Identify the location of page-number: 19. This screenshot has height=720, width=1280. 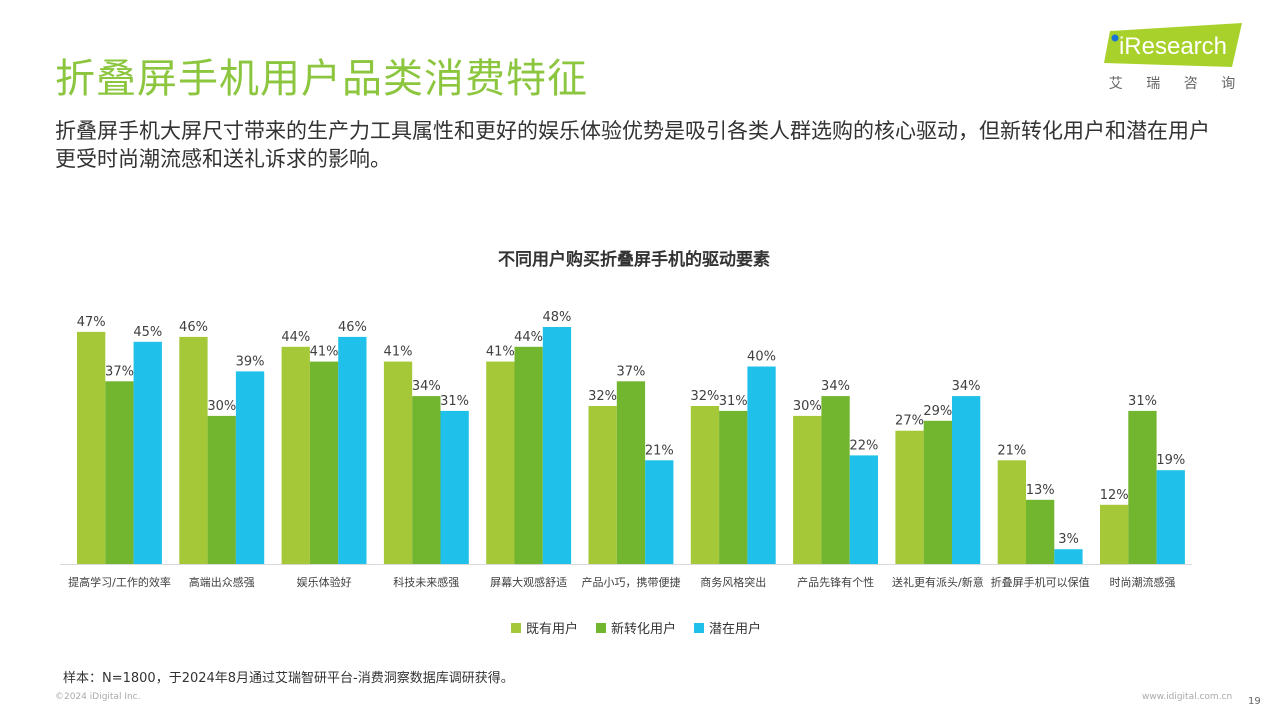
(1254, 701).